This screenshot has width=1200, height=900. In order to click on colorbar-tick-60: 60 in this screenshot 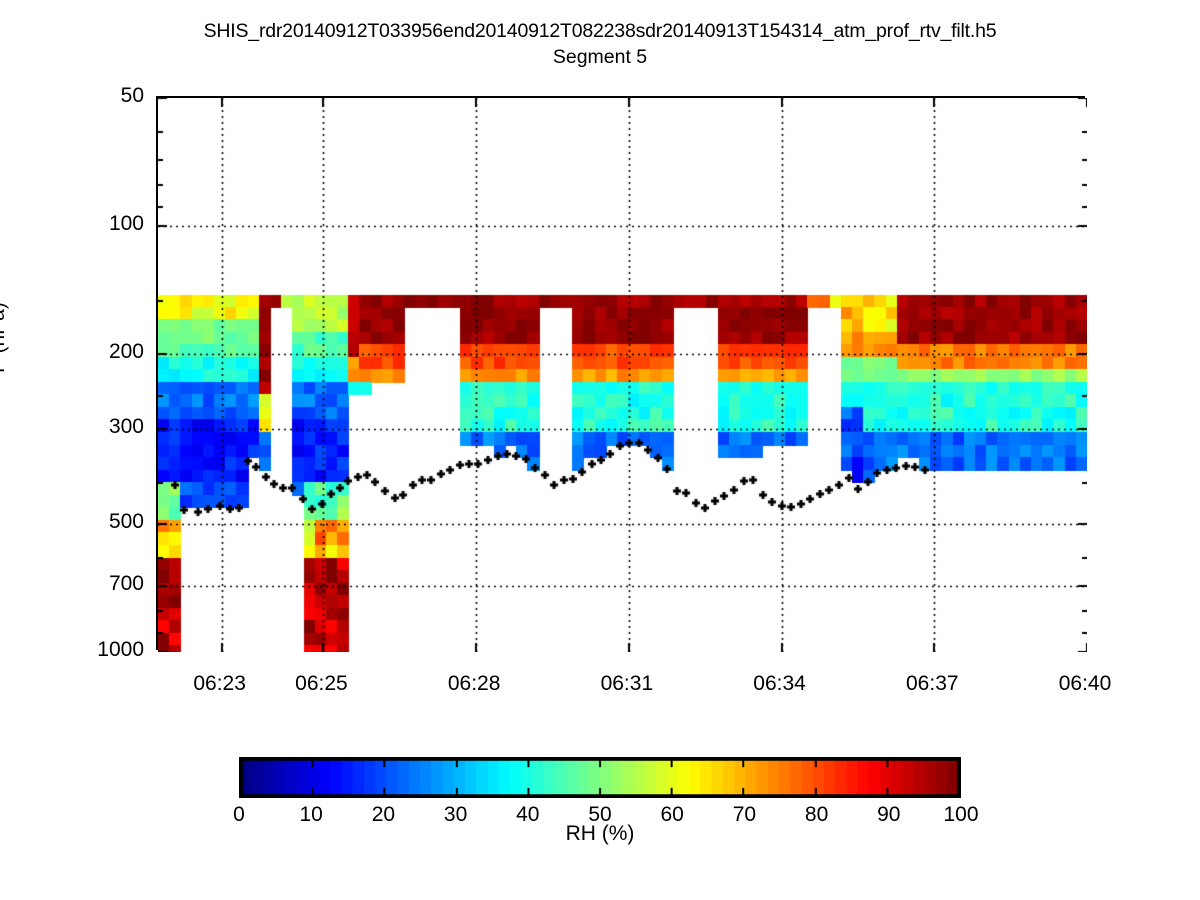, I will do `click(672, 814)`.